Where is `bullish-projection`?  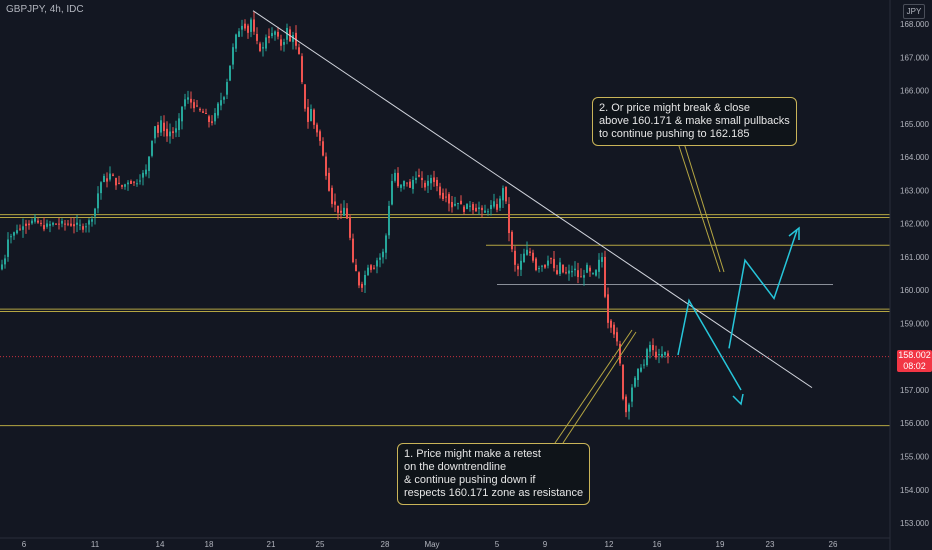 bullish-projection is located at coordinates (763, 289).